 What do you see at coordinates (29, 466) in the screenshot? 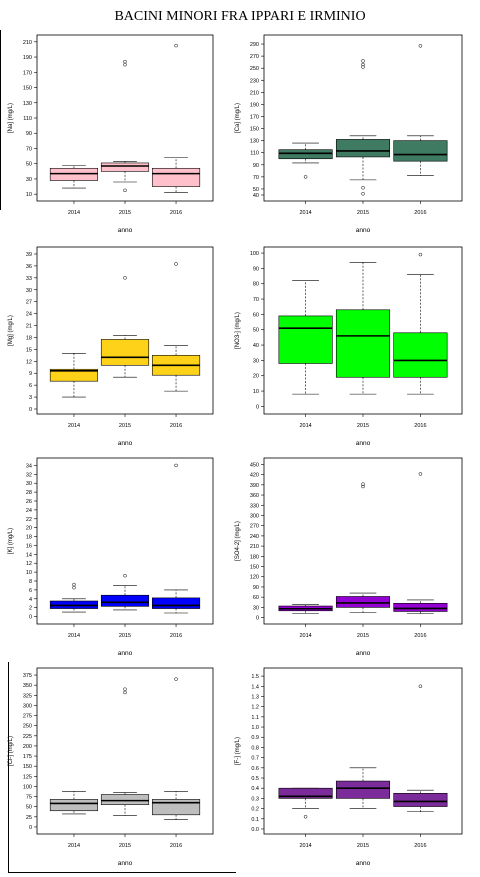
I see `y-tick-label-4-17: 34` at bounding box center [29, 466].